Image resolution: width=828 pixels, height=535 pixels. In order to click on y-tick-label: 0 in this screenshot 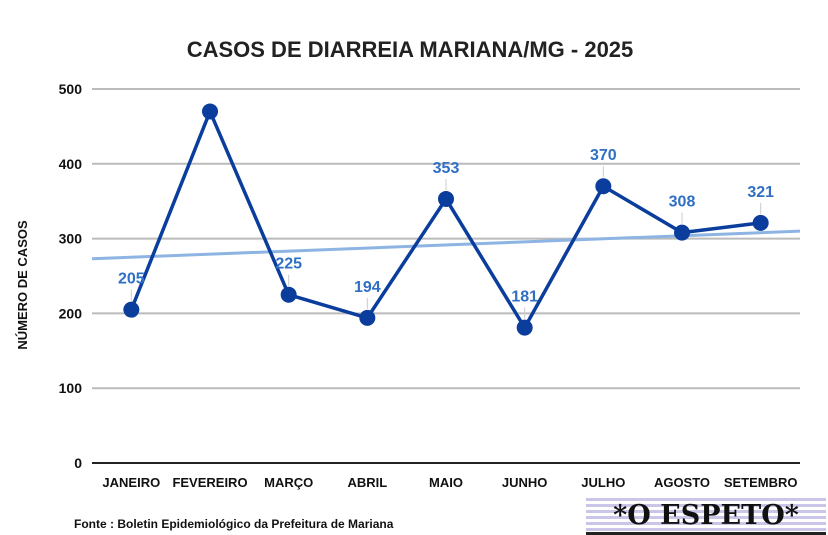, I will do `click(78, 463)`.